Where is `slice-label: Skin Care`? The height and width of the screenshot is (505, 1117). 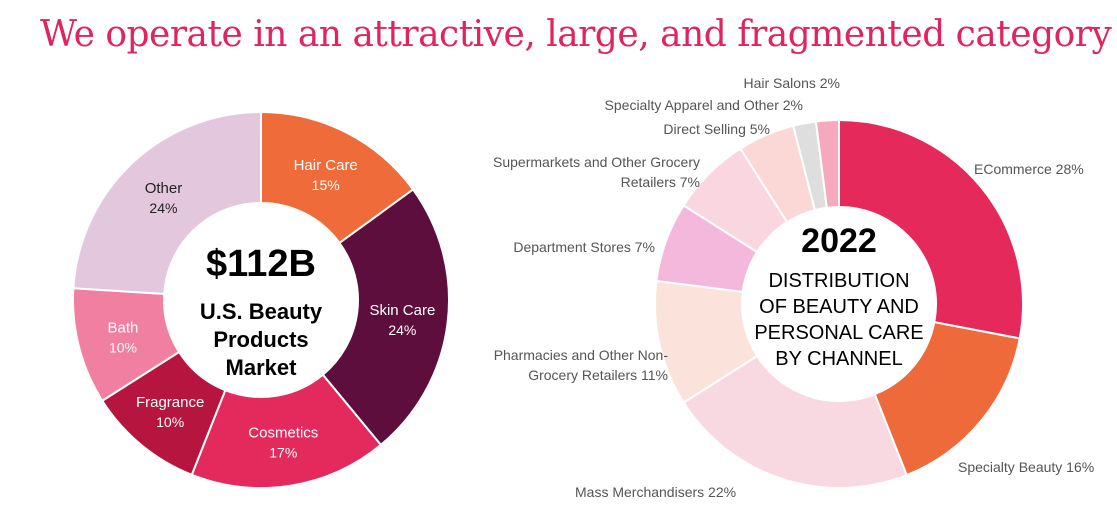
slice-label: Skin Care is located at coordinates (402, 310).